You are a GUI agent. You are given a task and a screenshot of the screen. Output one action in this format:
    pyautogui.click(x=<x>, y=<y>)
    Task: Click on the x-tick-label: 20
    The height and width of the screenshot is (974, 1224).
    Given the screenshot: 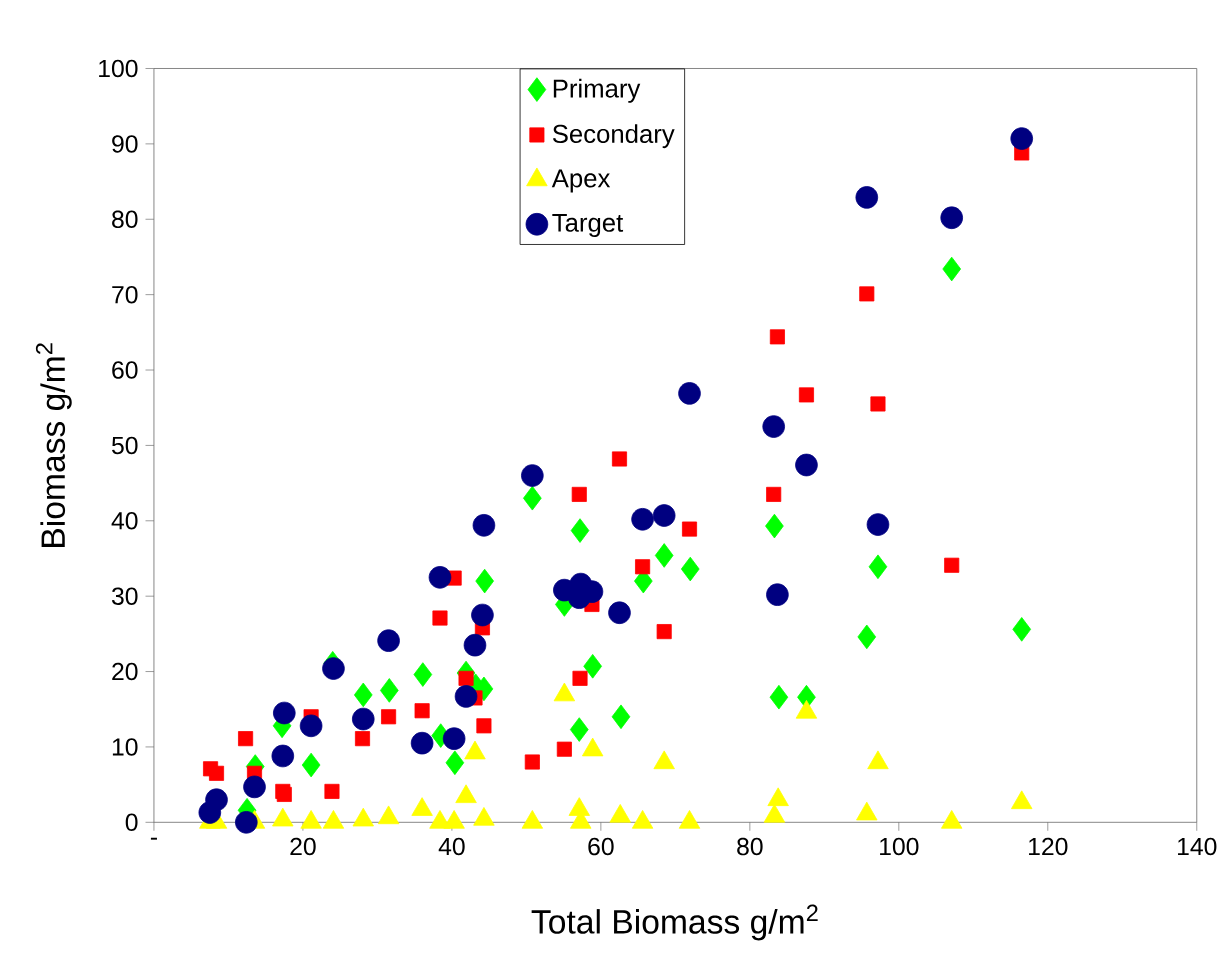 What is the action you would take?
    pyautogui.click(x=303, y=846)
    